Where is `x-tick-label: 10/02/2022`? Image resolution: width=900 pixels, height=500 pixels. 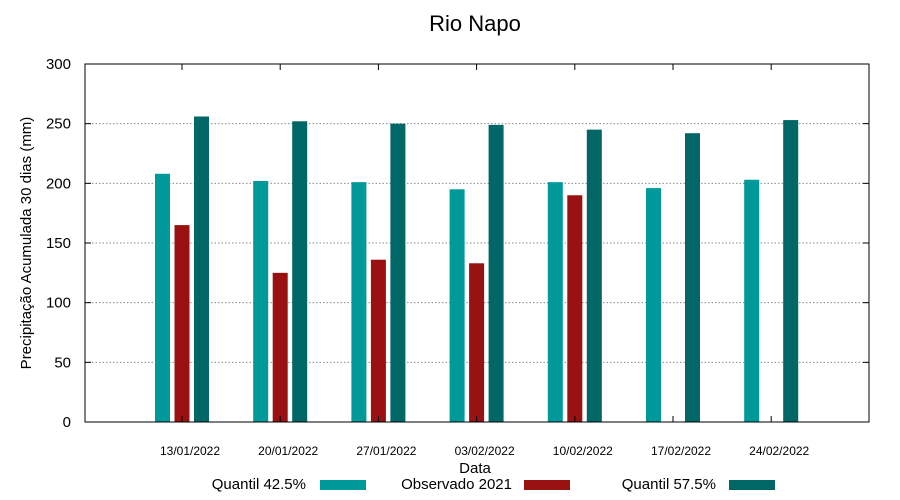 x-tick-label: 10/02/2022 is located at coordinates (583, 451).